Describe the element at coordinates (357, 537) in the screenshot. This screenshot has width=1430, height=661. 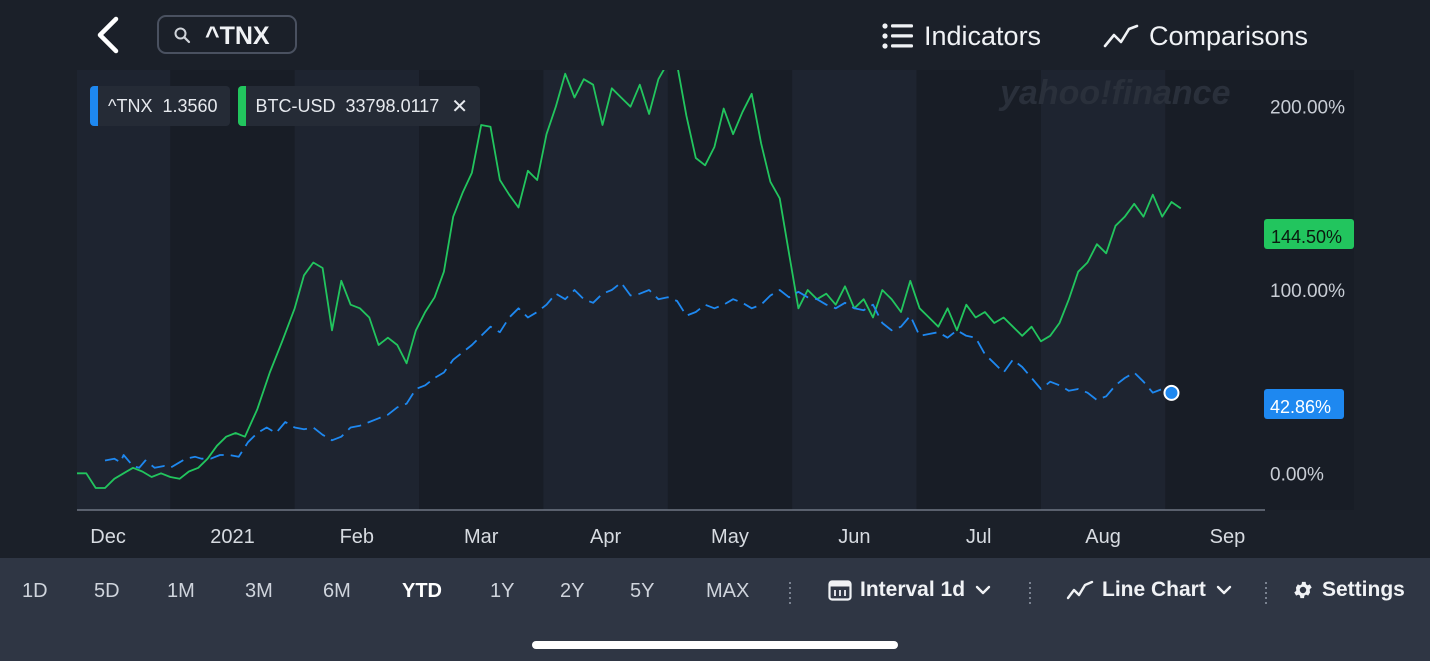
I see `x-tick-label: Feb` at that location.